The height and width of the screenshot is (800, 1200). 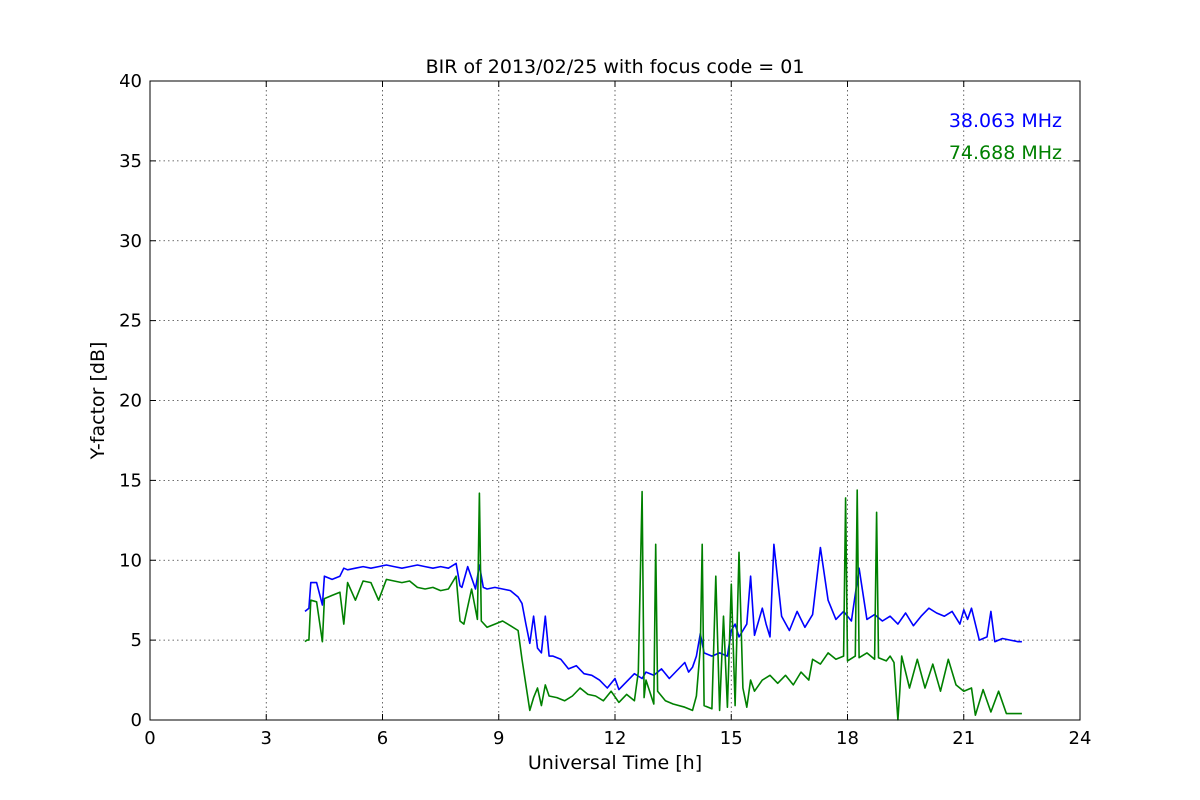 What do you see at coordinates (615, 67) in the screenshot?
I see `chart-title: BIR of 2013/02/25 with focus code = 01` at bounding box center [615, 67].